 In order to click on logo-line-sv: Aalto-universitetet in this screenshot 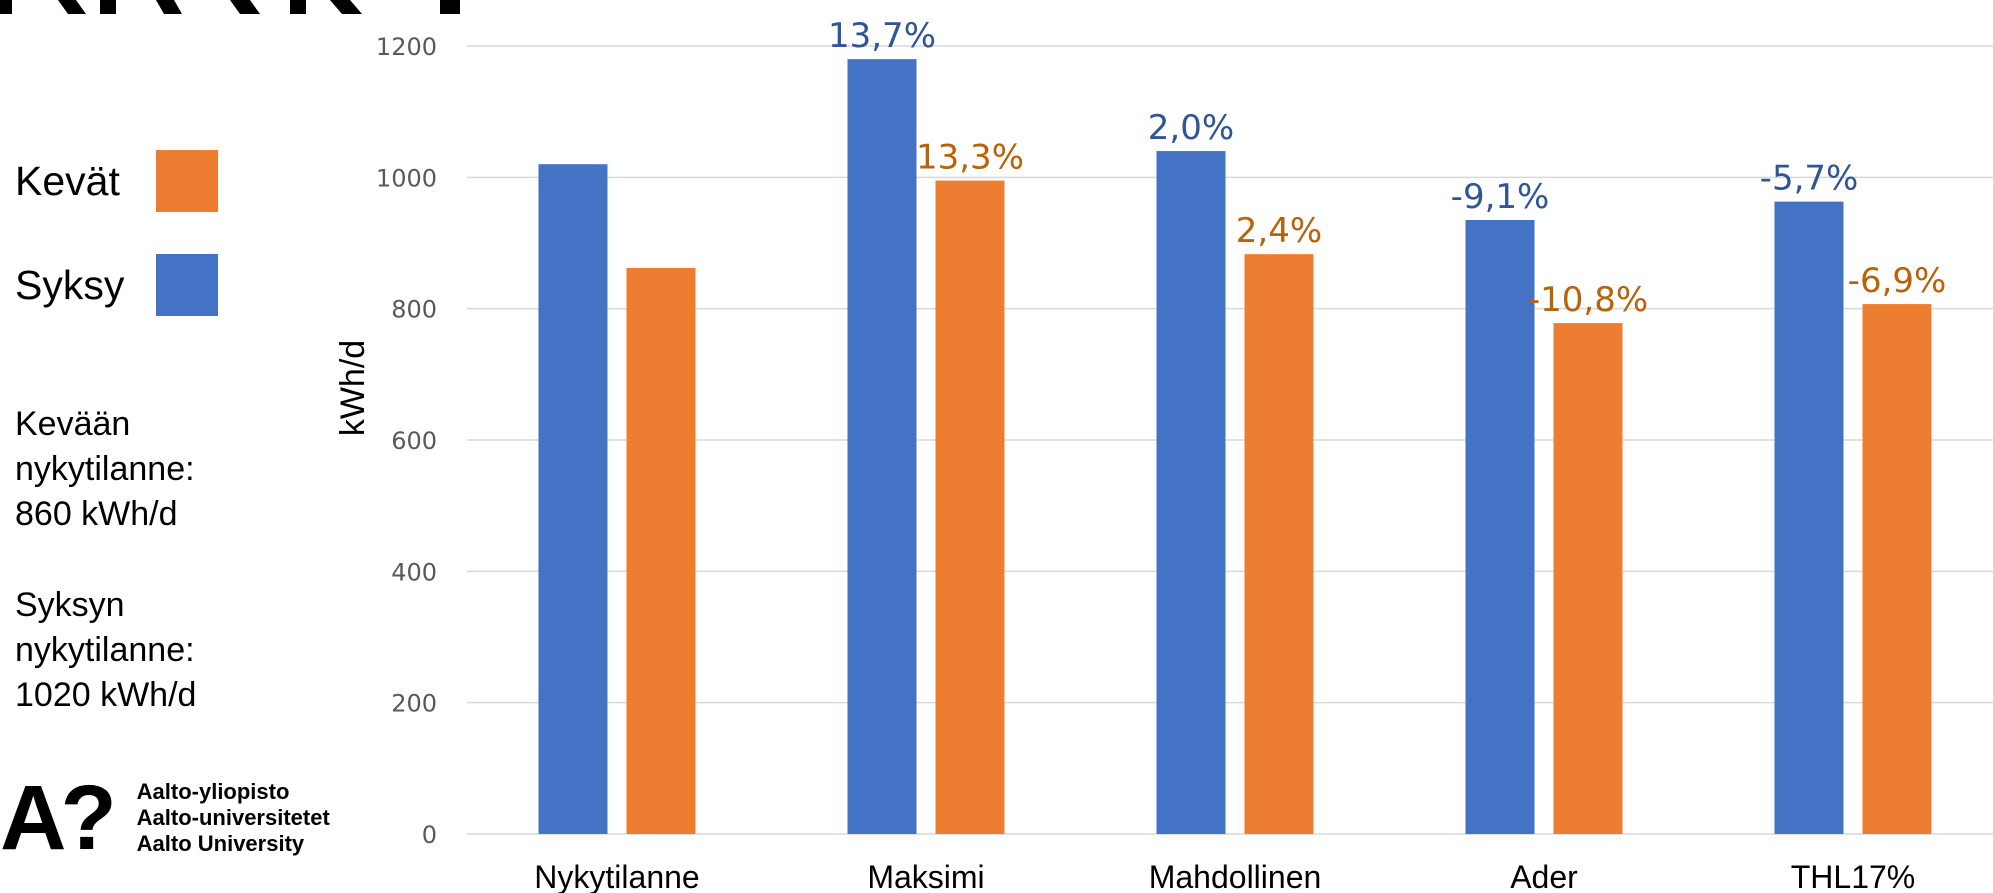, I will do `click(233, 817)`.